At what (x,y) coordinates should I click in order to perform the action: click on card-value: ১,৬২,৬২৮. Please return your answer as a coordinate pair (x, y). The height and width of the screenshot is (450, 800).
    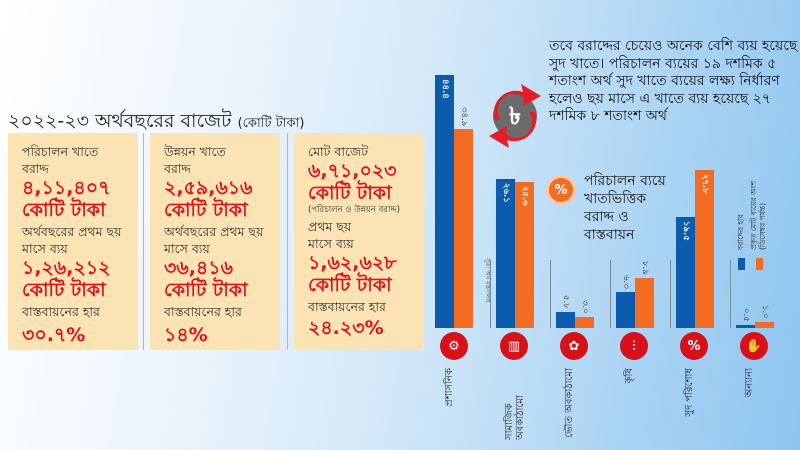
    Looking at the image, I should click on (352, 263).